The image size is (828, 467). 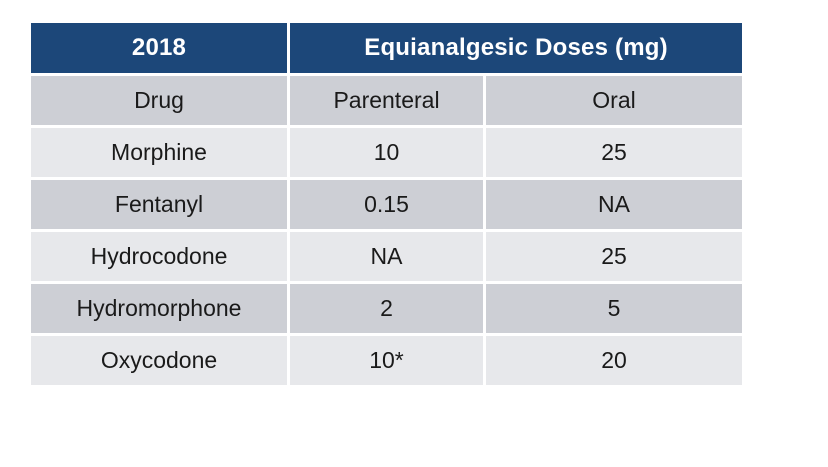 I want to click on parenteral-dose-cell: NA, so click(x=386, y=256).